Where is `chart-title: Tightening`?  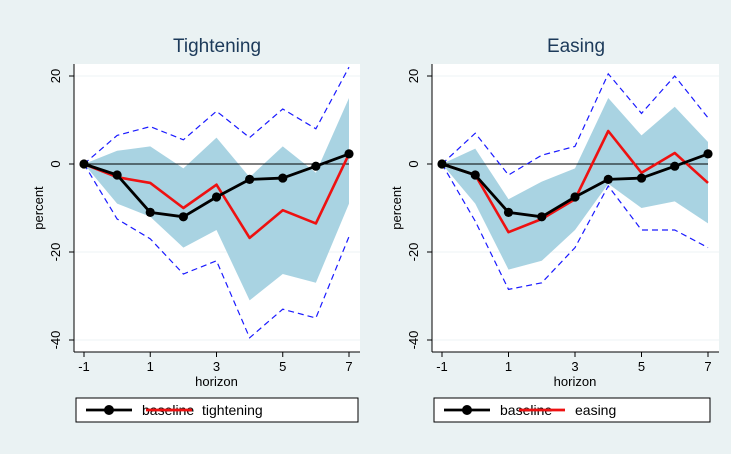 chart-title: Tightening is located at coordinates (217, 46).